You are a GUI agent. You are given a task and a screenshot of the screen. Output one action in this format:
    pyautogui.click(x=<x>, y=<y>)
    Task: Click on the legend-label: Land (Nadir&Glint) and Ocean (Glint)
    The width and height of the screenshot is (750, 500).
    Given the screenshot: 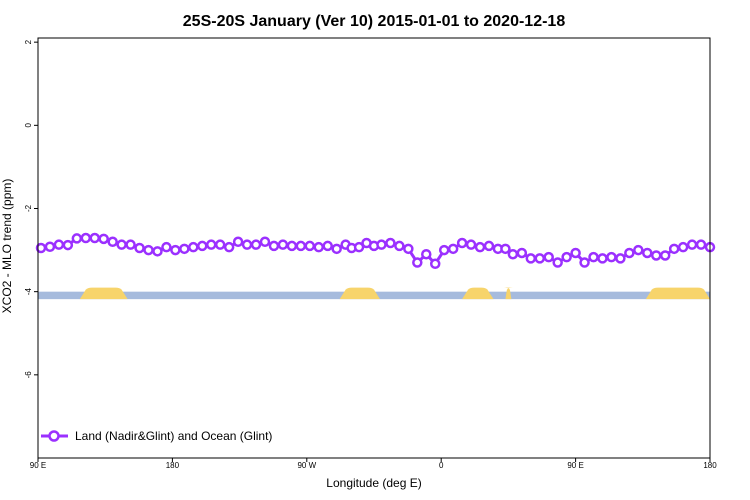 What is the action you would take?
    pyautogui.click(x=173, y=436)
    